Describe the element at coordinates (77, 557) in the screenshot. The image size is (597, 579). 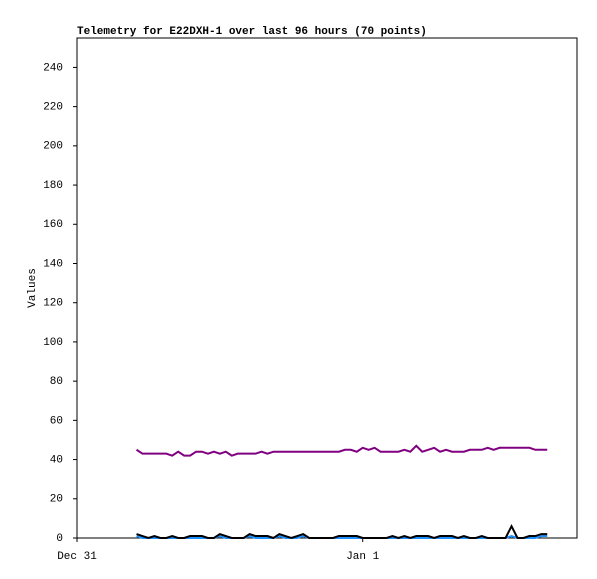
I see `x-tick-label: Dec 31` at that location.